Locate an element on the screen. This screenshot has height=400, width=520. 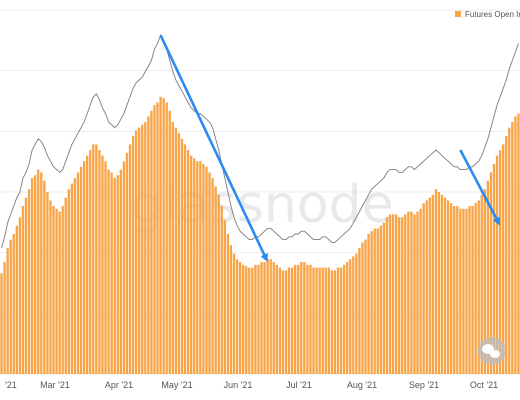
legend-label: Futures Open In is located at coordinates (492, 14).